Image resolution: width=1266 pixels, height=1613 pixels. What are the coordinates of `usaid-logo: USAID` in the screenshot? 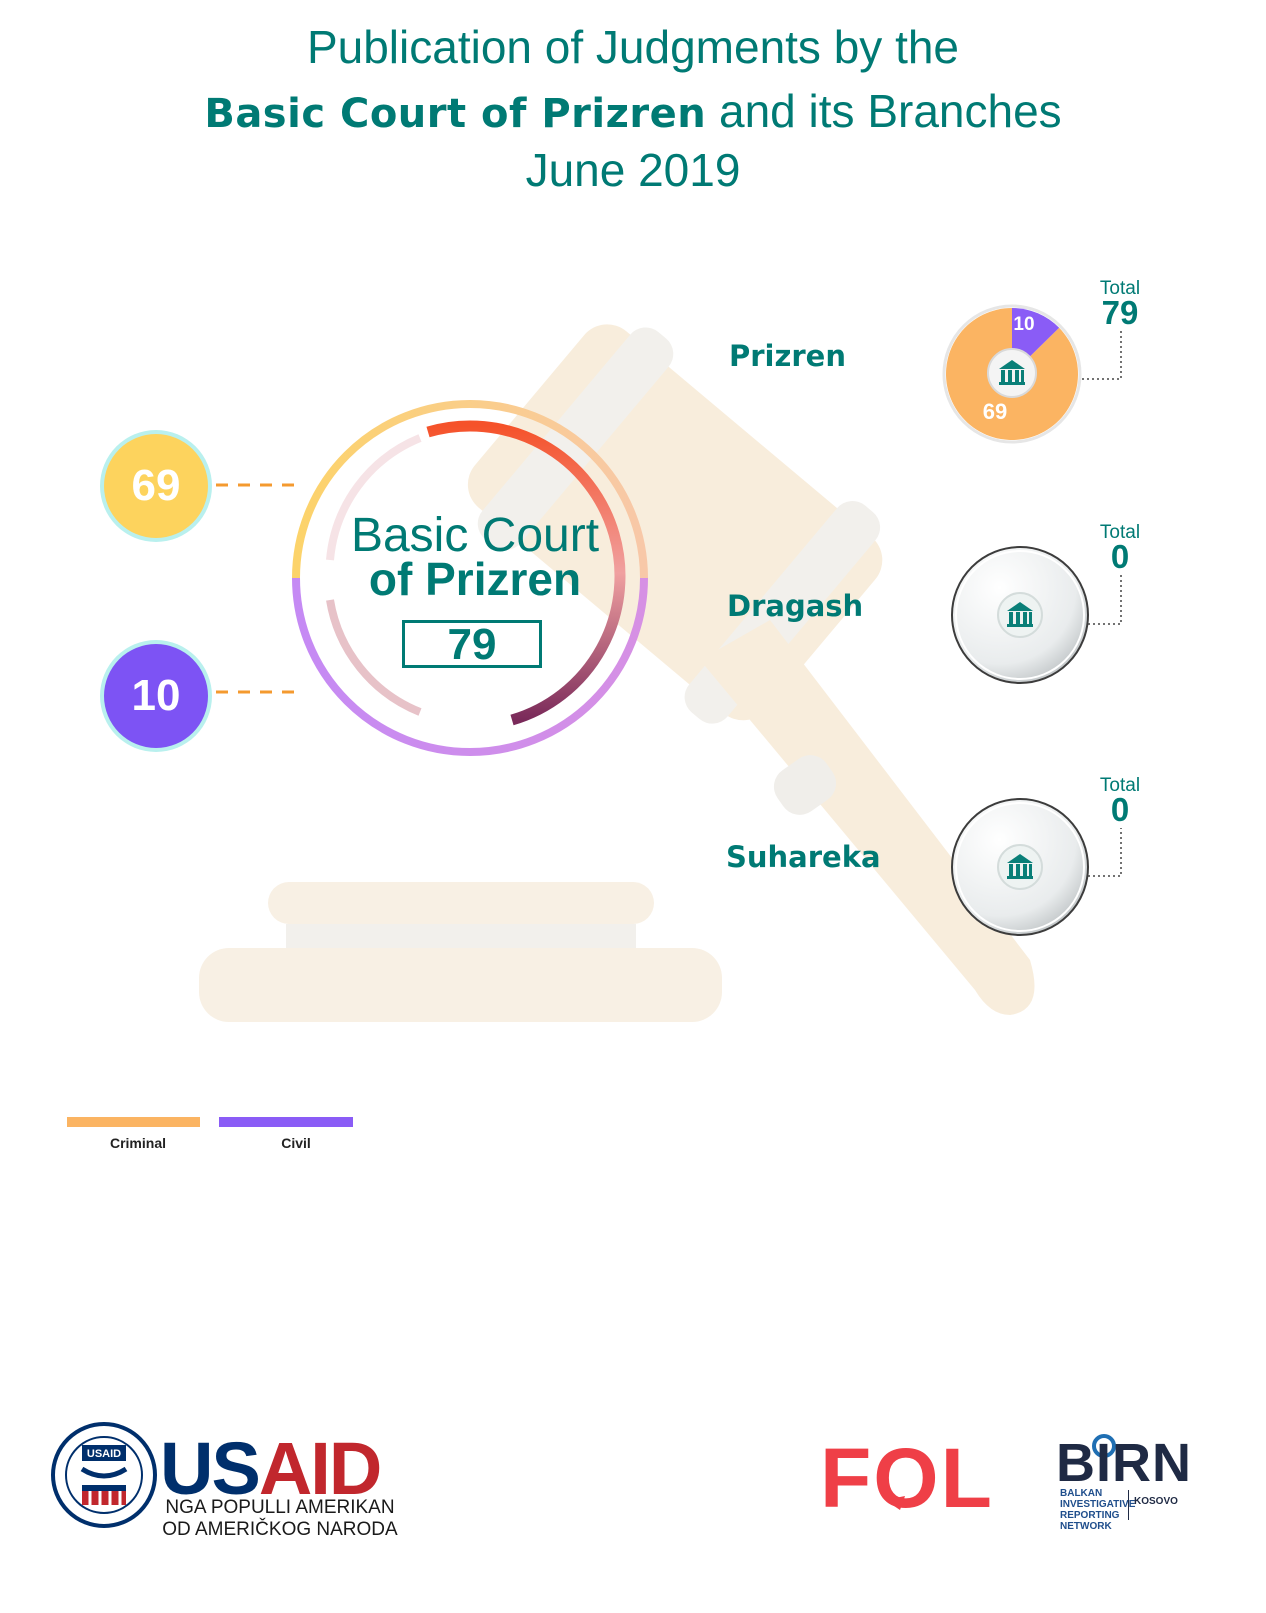 It's located at (271, 1469).